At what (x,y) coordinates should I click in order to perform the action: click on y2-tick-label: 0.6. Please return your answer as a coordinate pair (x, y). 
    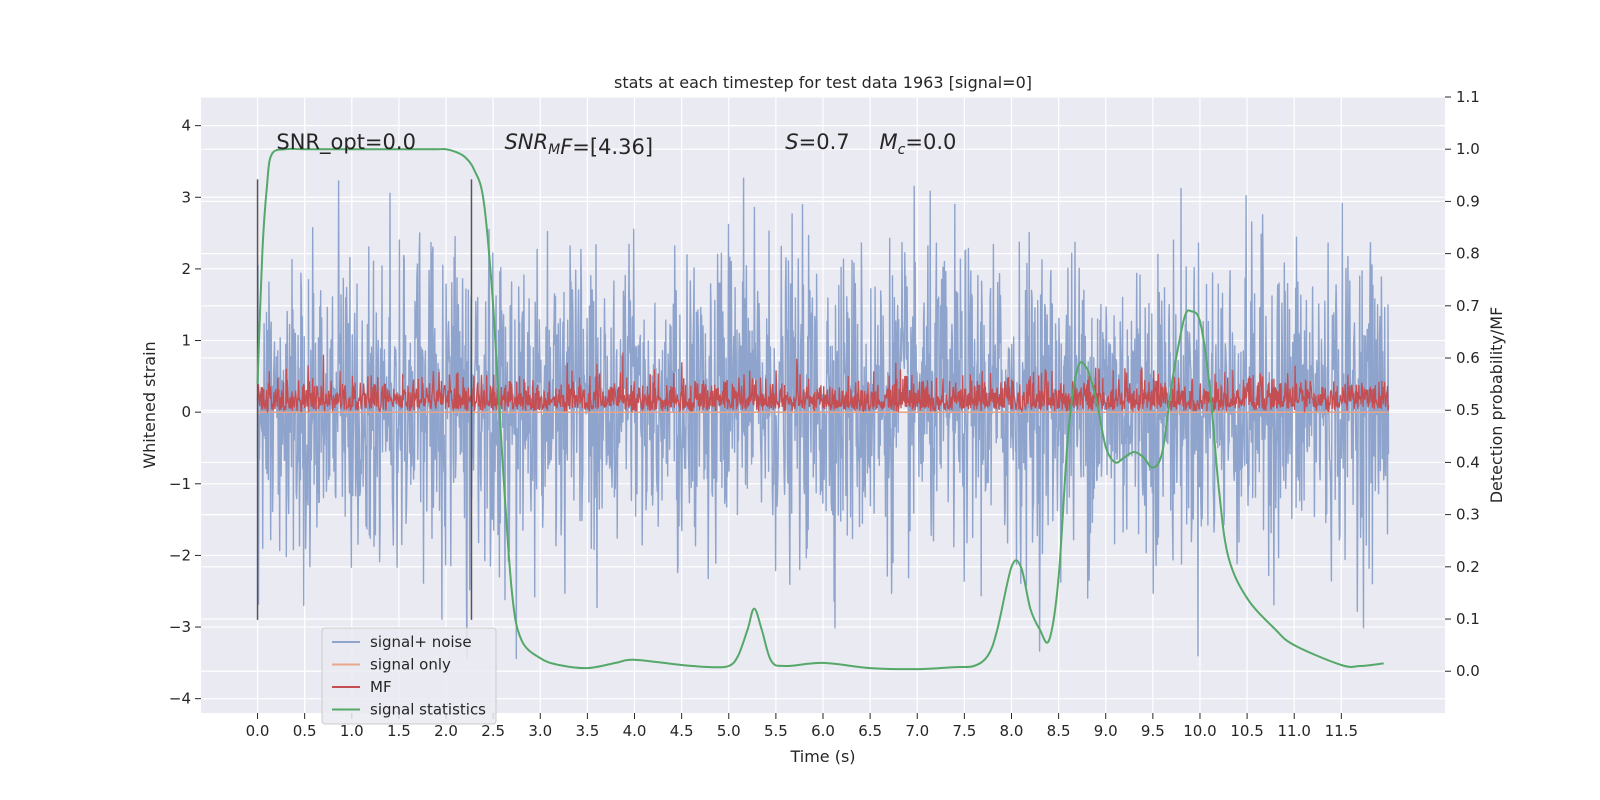
    Looking at the image, I should click on (1468, 358).